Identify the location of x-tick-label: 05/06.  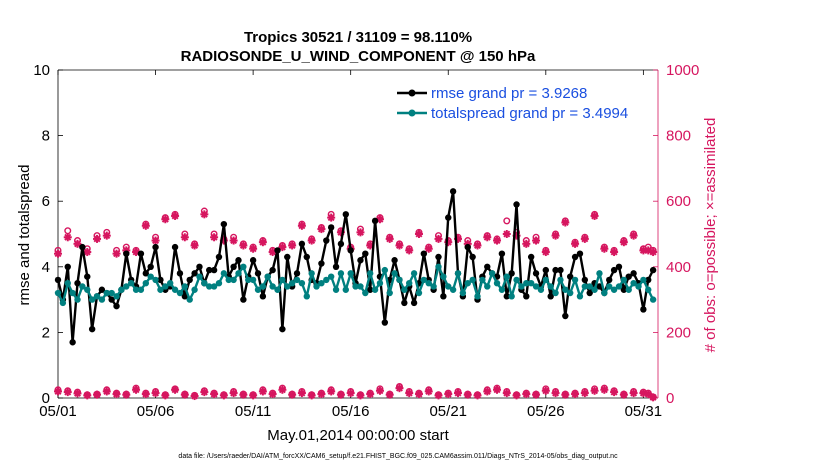
(156, 411).